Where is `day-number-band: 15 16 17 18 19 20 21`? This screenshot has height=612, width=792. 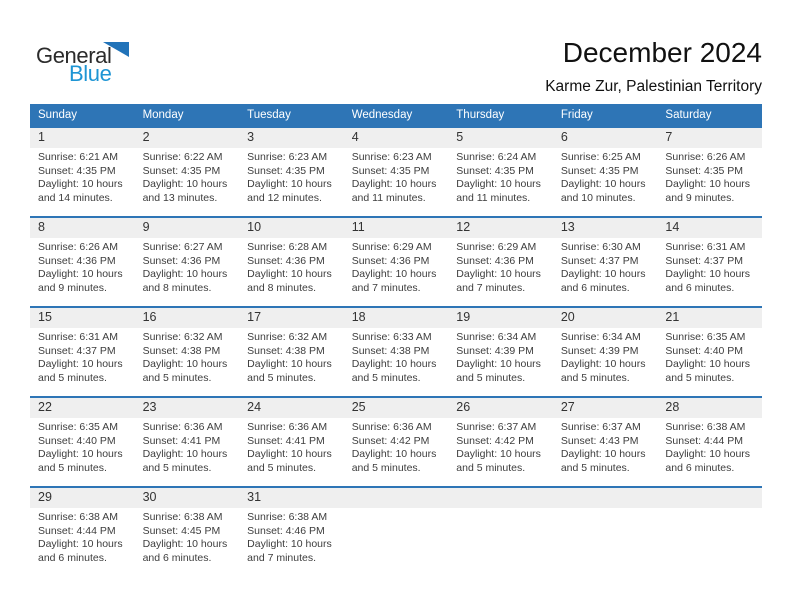 day-number-band: 15 16 17 18 19 20 21 is located at coordinates (396, 318).